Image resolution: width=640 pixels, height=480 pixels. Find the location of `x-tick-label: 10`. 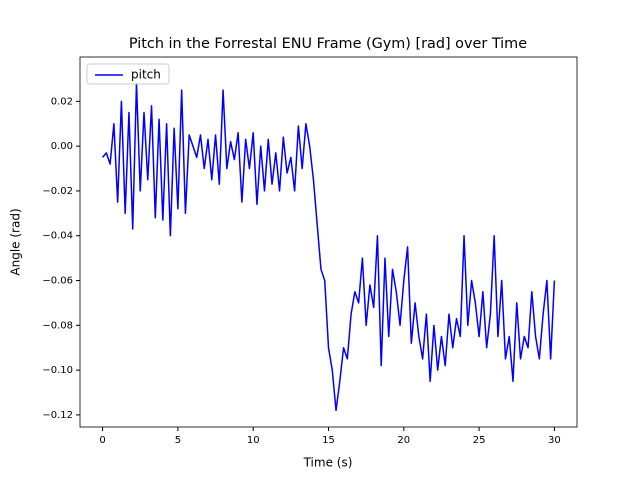

x-tick-label: 10 is located at coordinates (253, 440).